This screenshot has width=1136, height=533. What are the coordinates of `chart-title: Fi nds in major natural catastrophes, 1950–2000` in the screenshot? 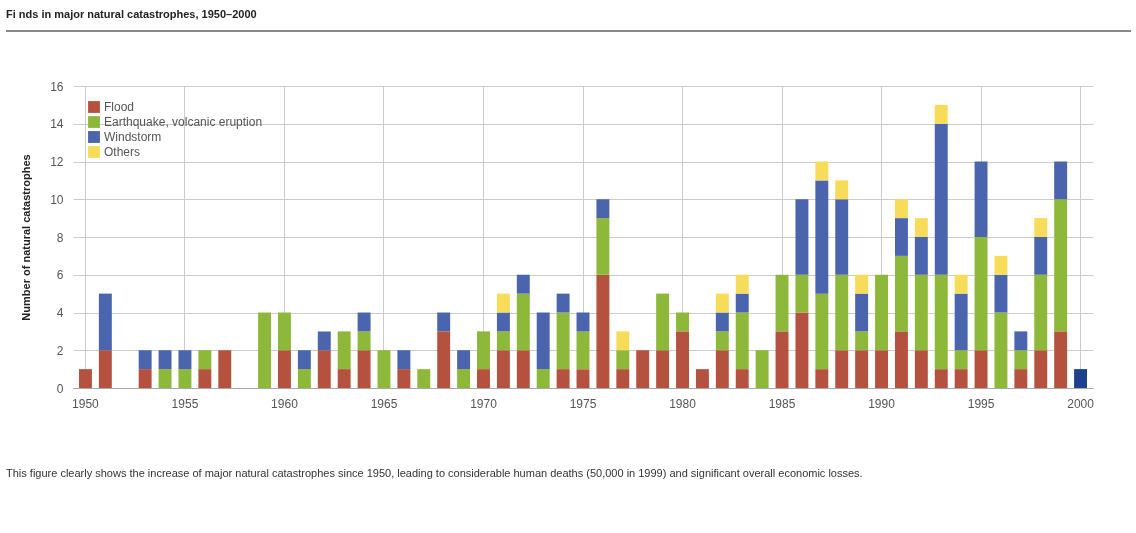 It's located at (131, 14).